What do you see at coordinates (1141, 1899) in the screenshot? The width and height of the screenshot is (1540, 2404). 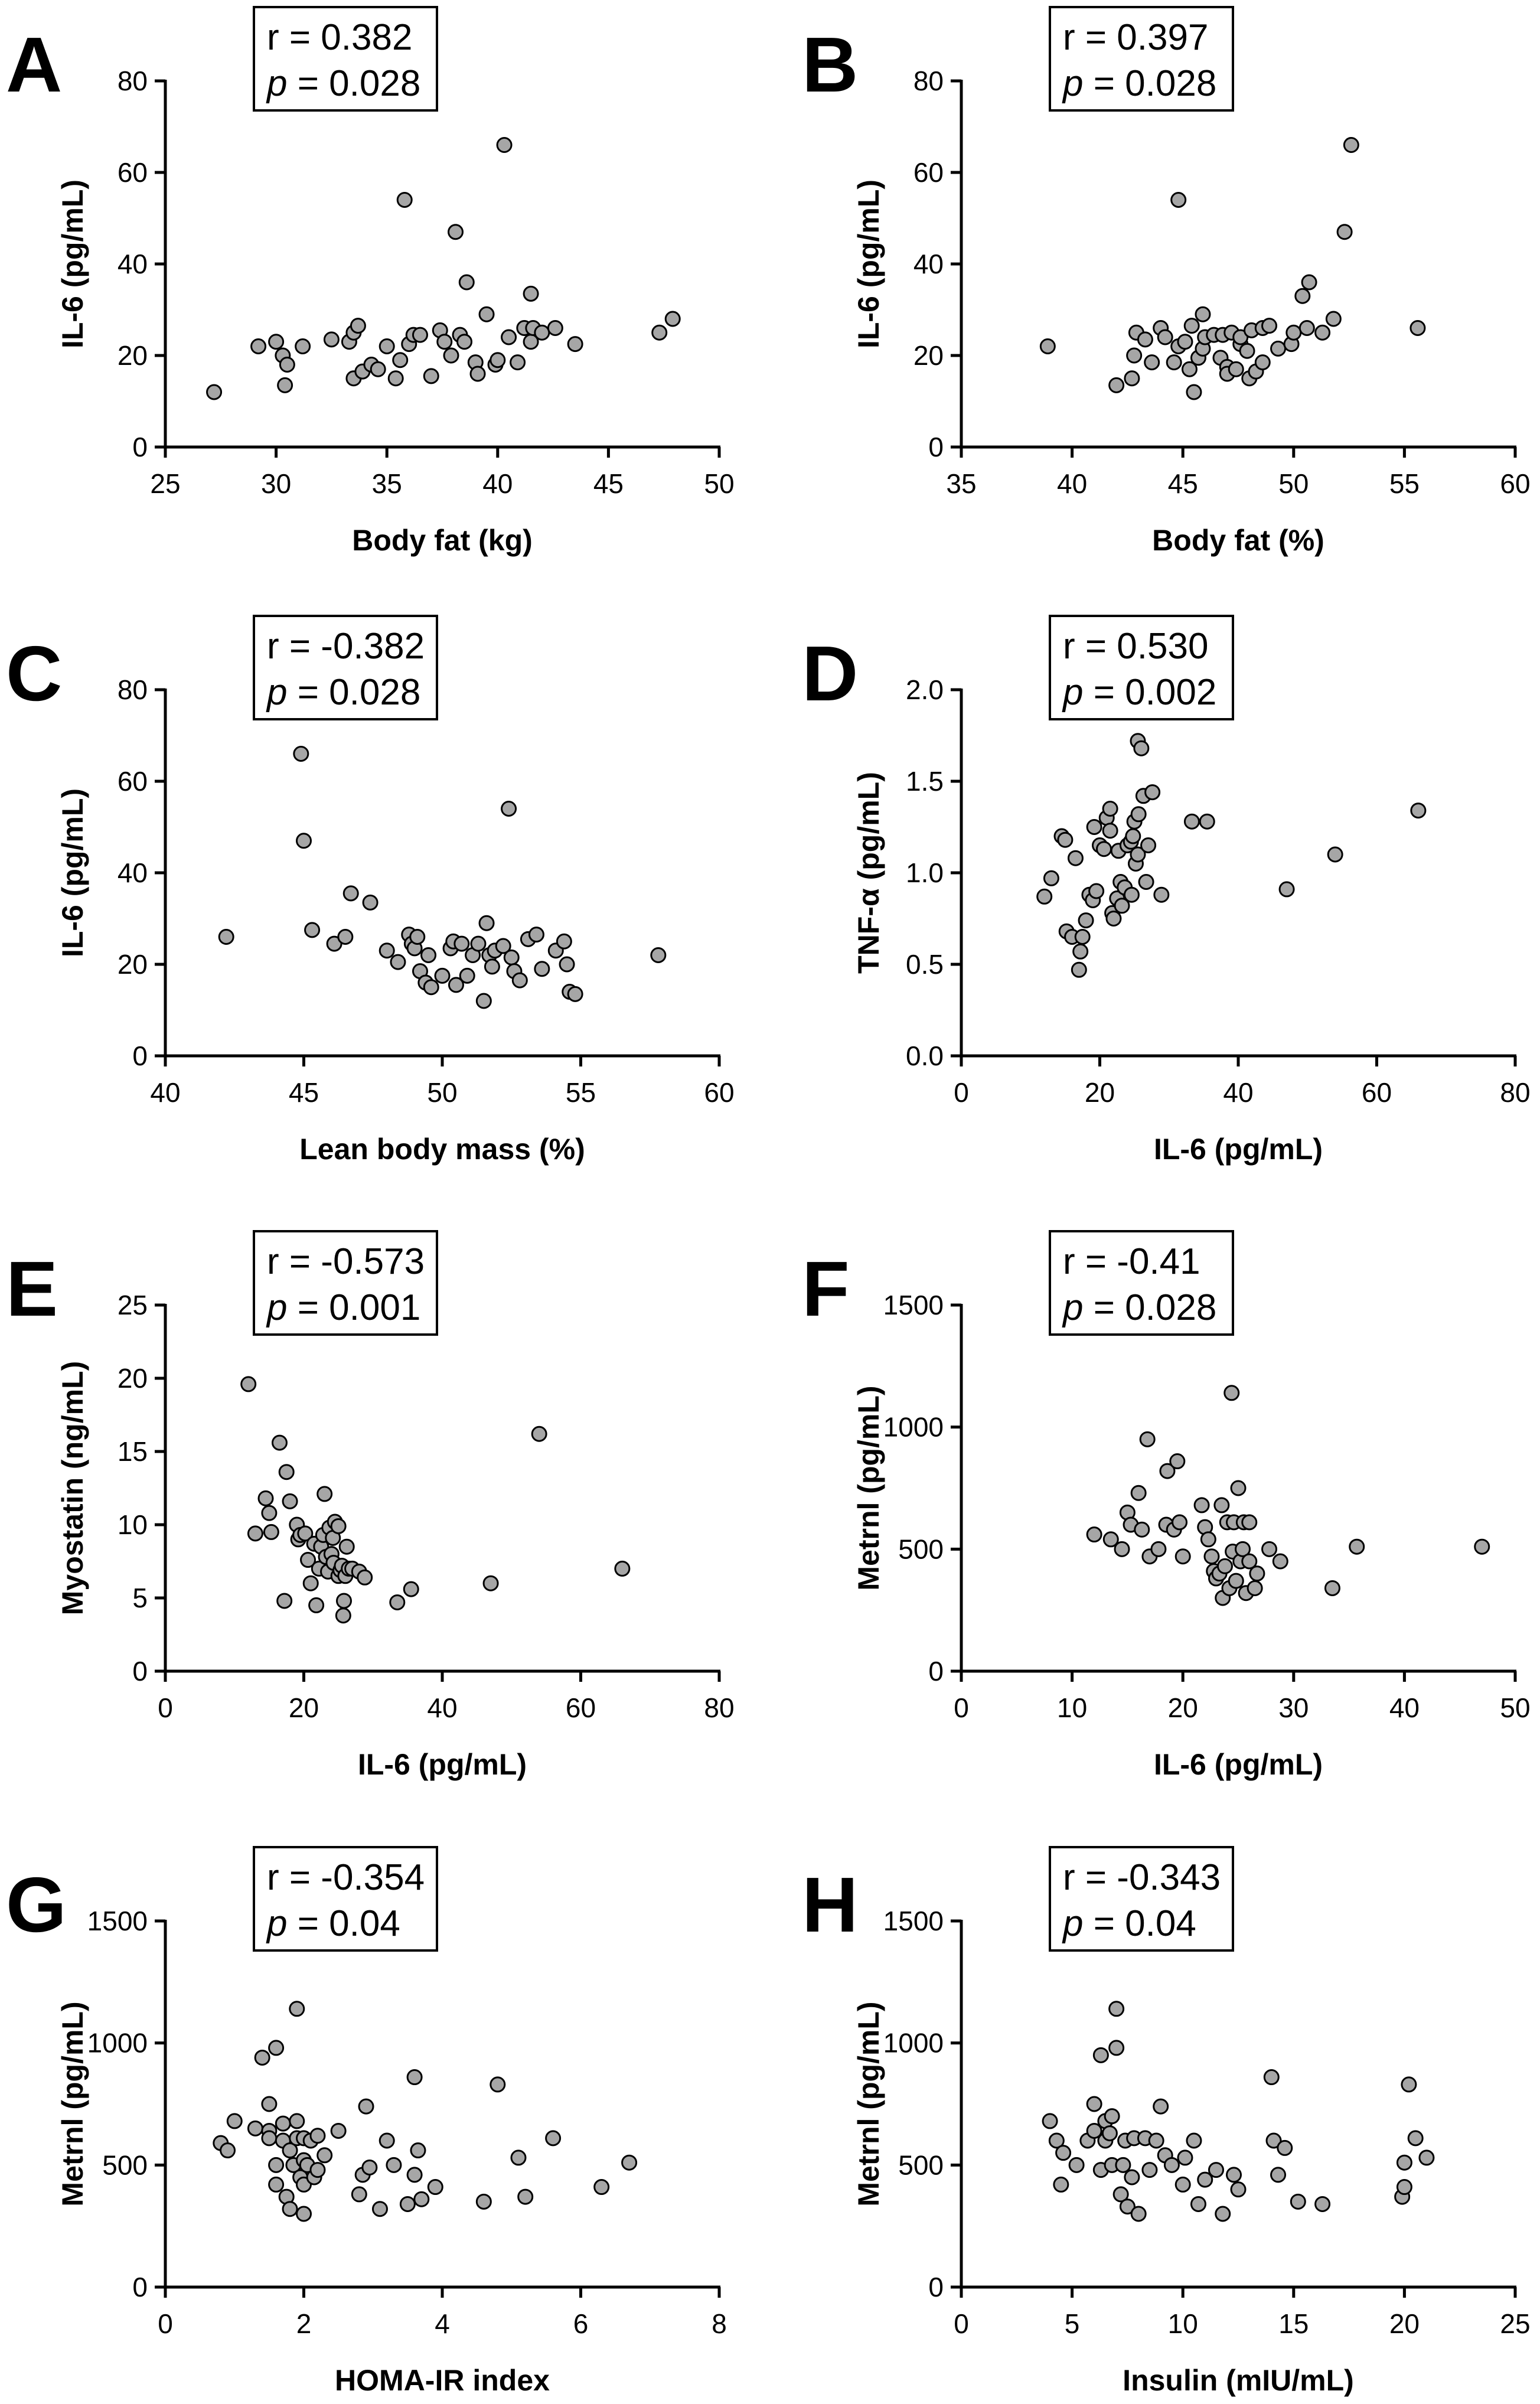 I see `stats-box` at bounding box center [1141, 1899].